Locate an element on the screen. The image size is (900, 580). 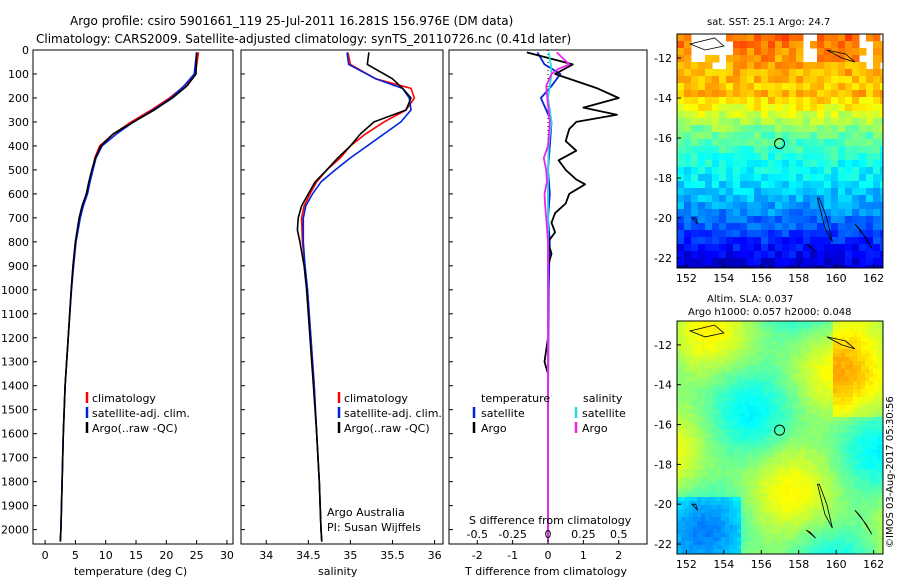
sst-map is located at coordinates (780, 151).